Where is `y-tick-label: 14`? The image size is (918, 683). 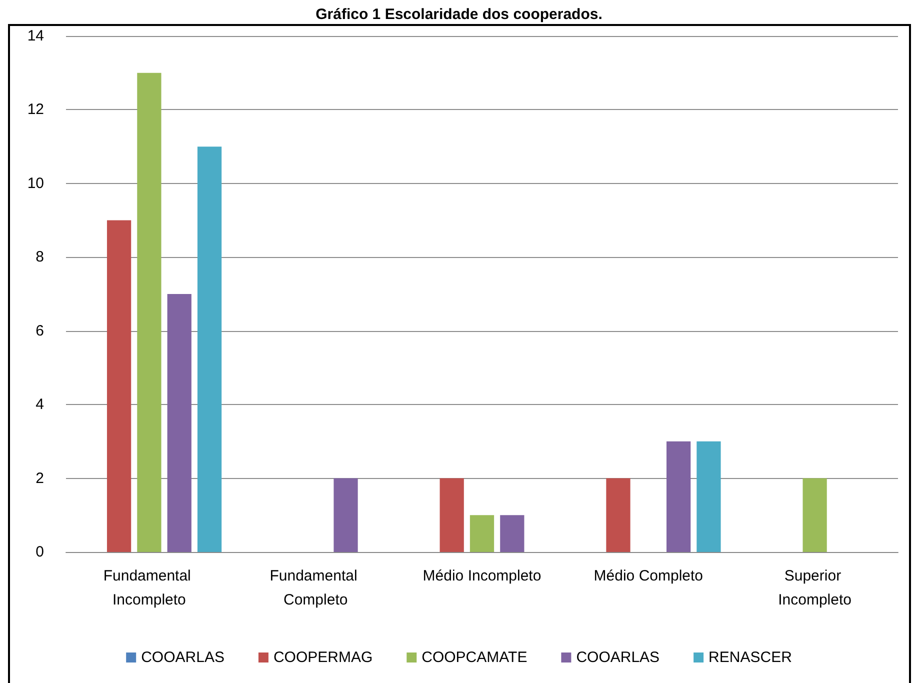 y-tick-label: 14 is located at coordinates (35, 36).